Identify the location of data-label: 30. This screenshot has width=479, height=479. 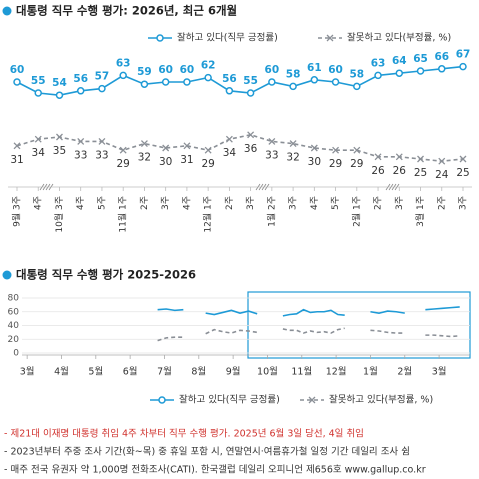
(165, 162).